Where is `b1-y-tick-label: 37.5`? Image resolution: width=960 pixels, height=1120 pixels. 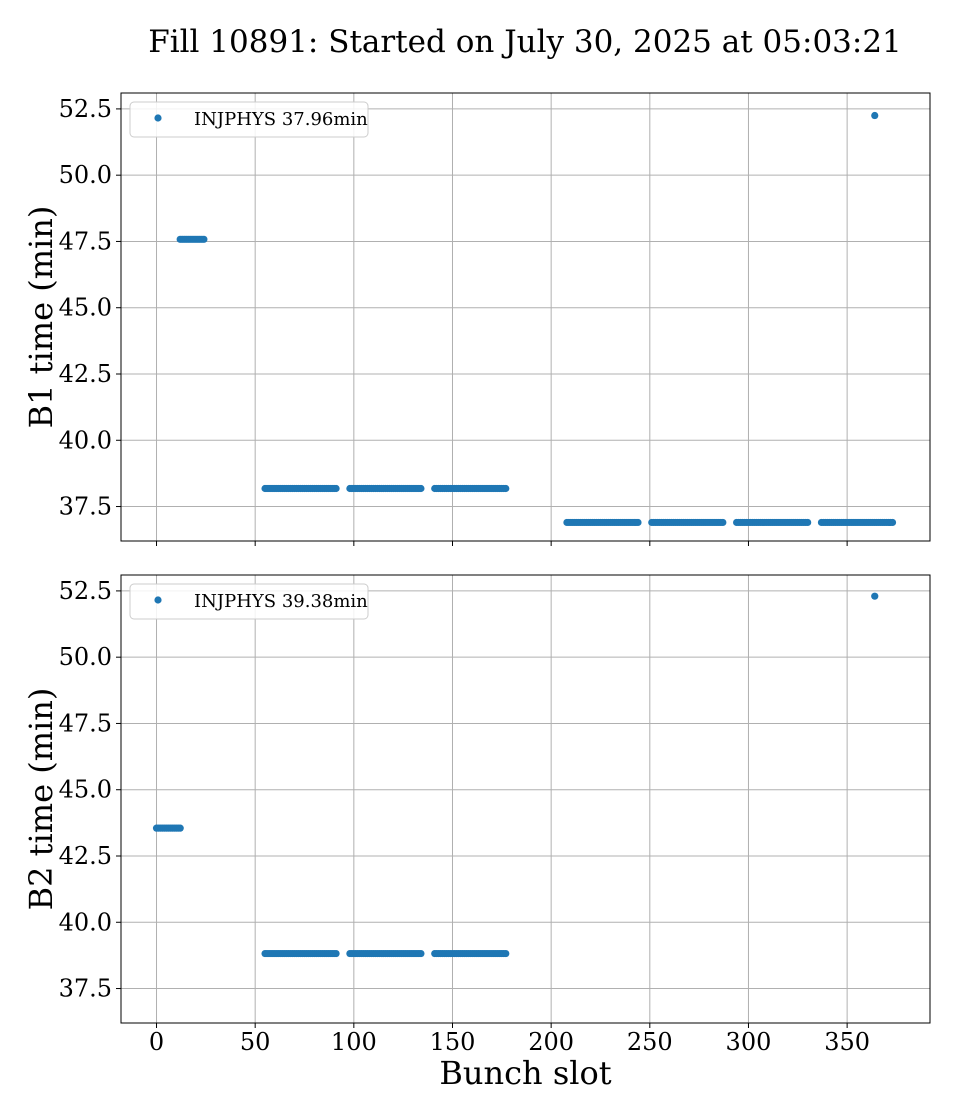
b1-y-tick-label: 37.5 is located at coordinates (85, 507).